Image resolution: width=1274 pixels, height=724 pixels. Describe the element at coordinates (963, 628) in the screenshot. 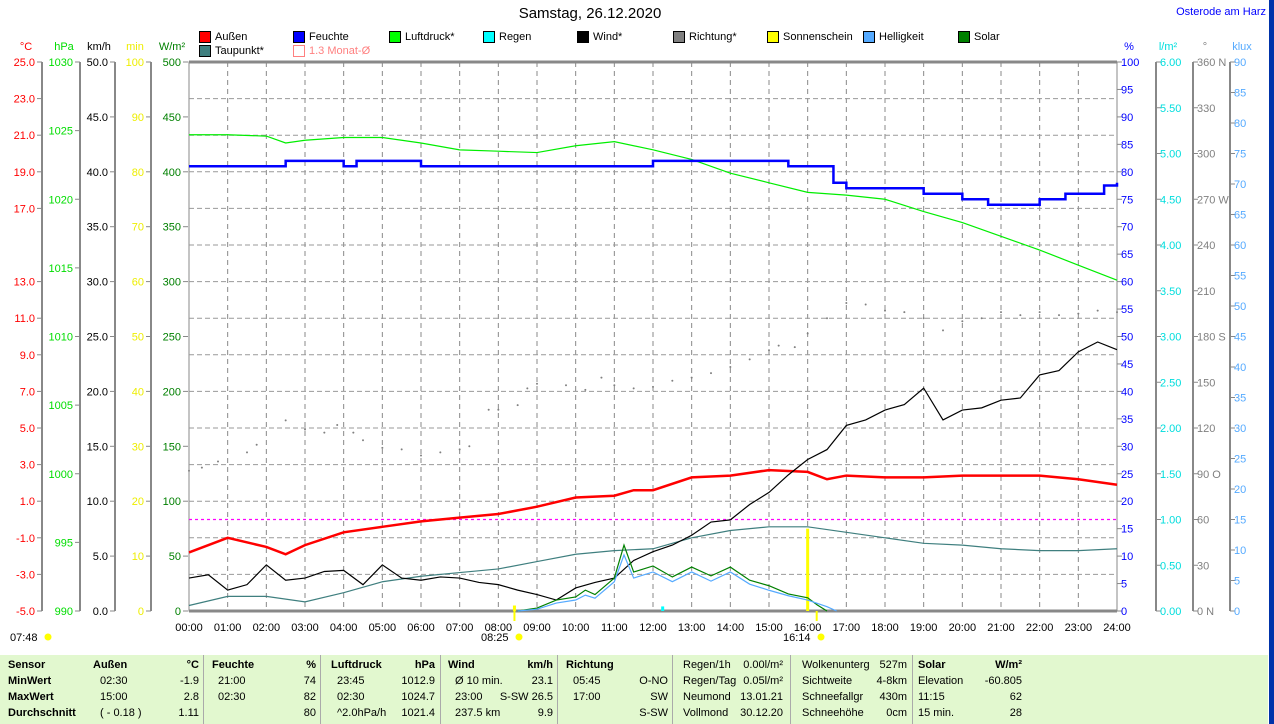

I see `x-tick-label: 20:00` at that location.